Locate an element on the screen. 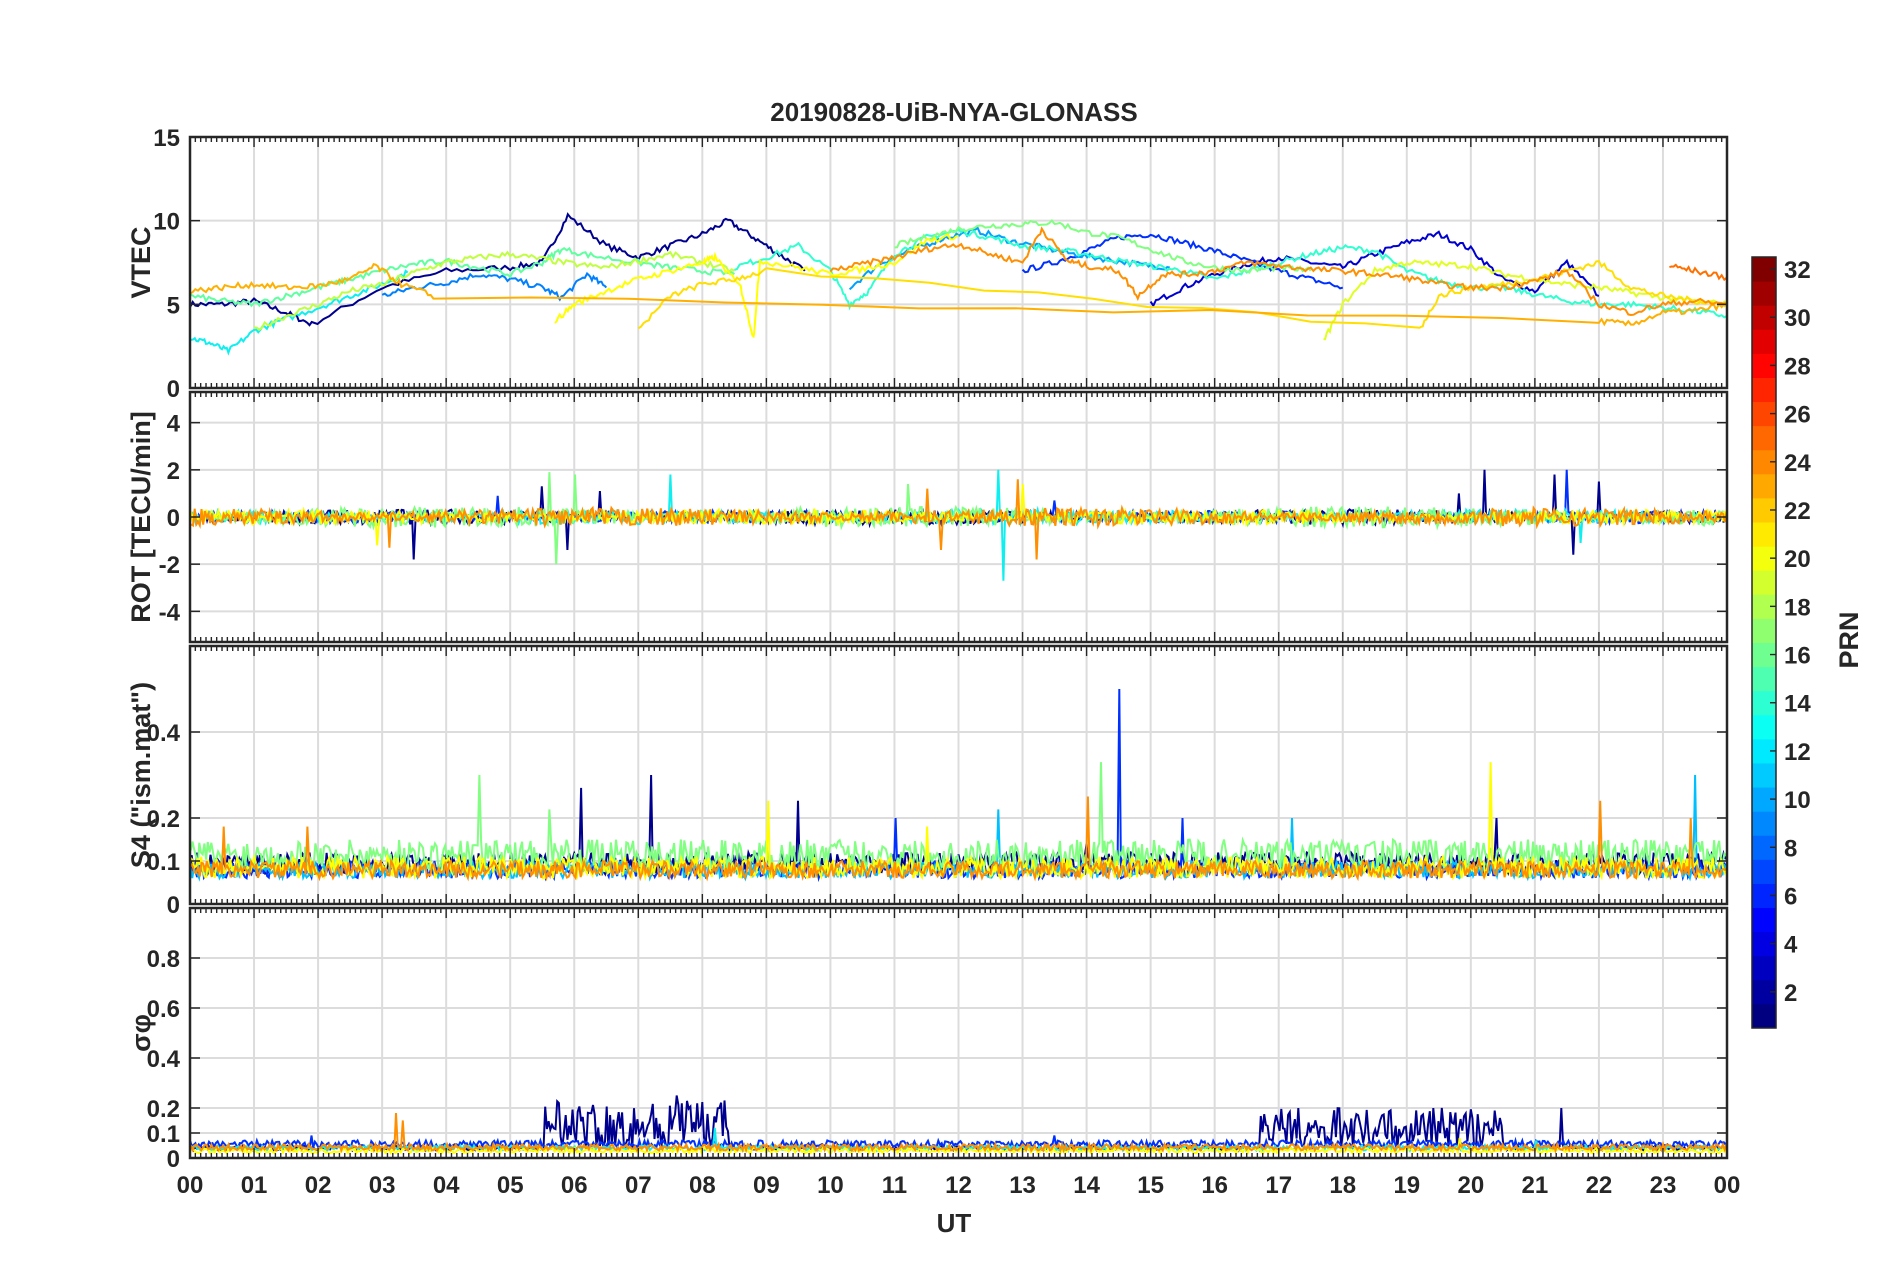 The width and height of the screenshot is (1902, 1272). colorbar-tick-label: 20 is located at coordinates (1797, 559).